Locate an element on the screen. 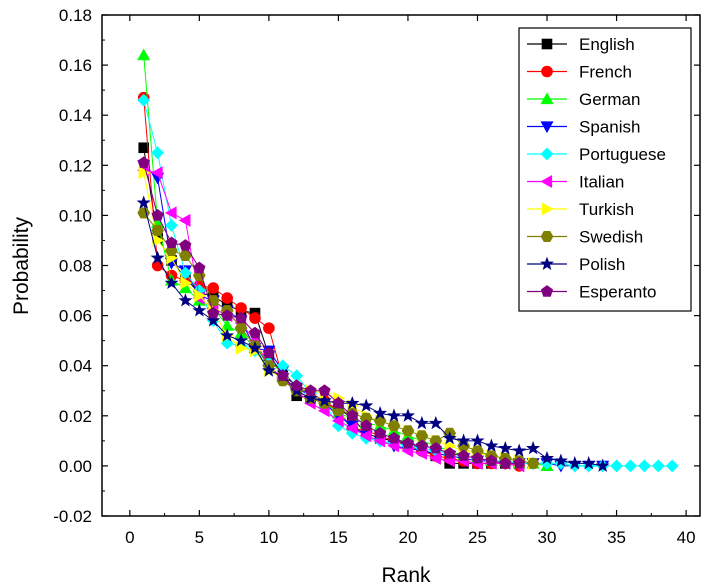  legend-item: Spanish is located at coordinates (583, 127).